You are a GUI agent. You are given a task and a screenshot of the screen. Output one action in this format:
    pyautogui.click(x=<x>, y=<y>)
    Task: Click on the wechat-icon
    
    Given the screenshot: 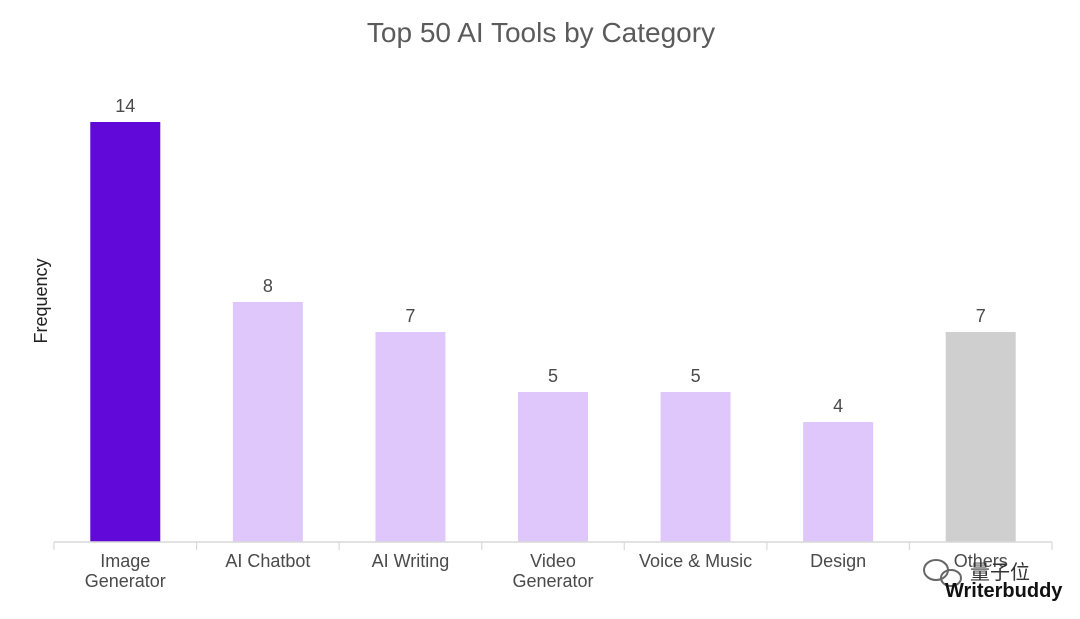 What is the action you would take?
    pyautogui.click(x=942, y=573)
    